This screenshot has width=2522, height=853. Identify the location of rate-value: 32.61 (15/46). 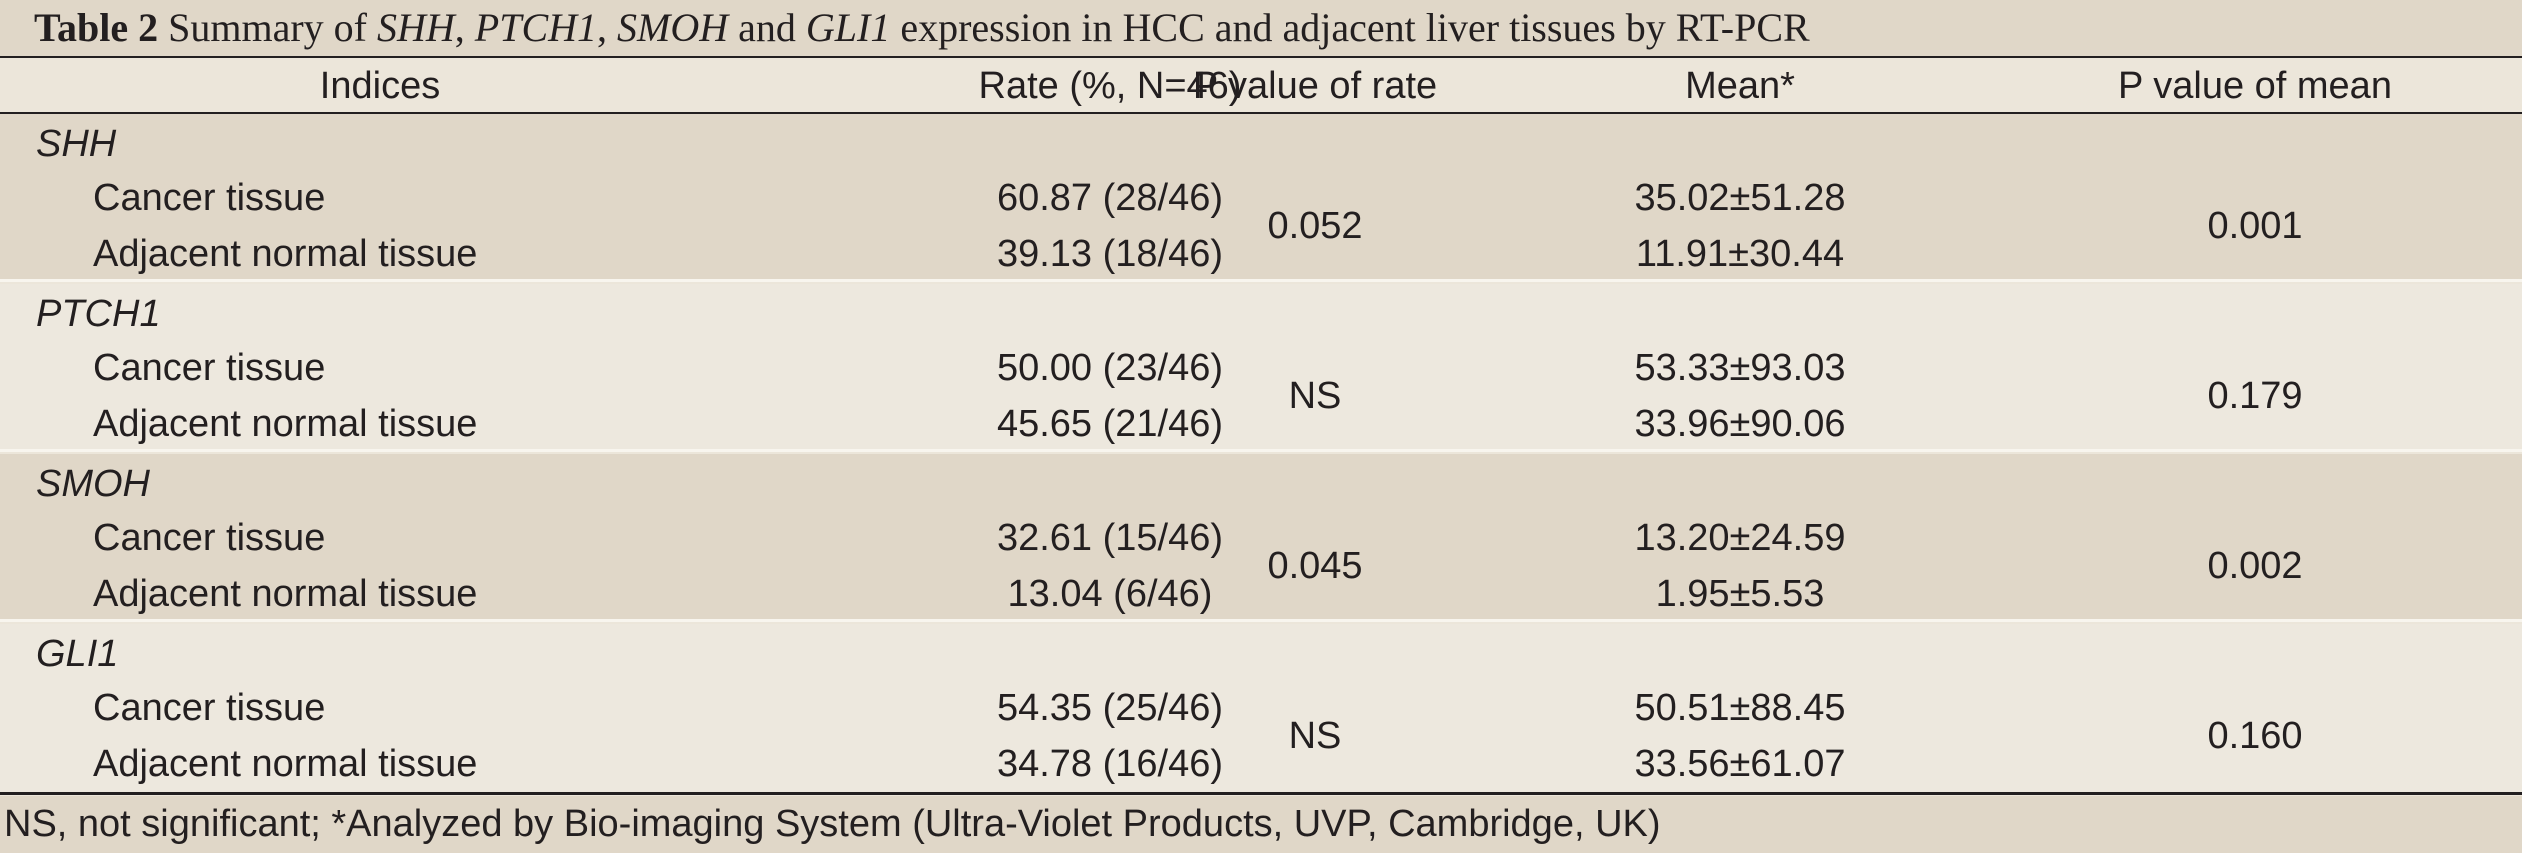
(1110, 538).